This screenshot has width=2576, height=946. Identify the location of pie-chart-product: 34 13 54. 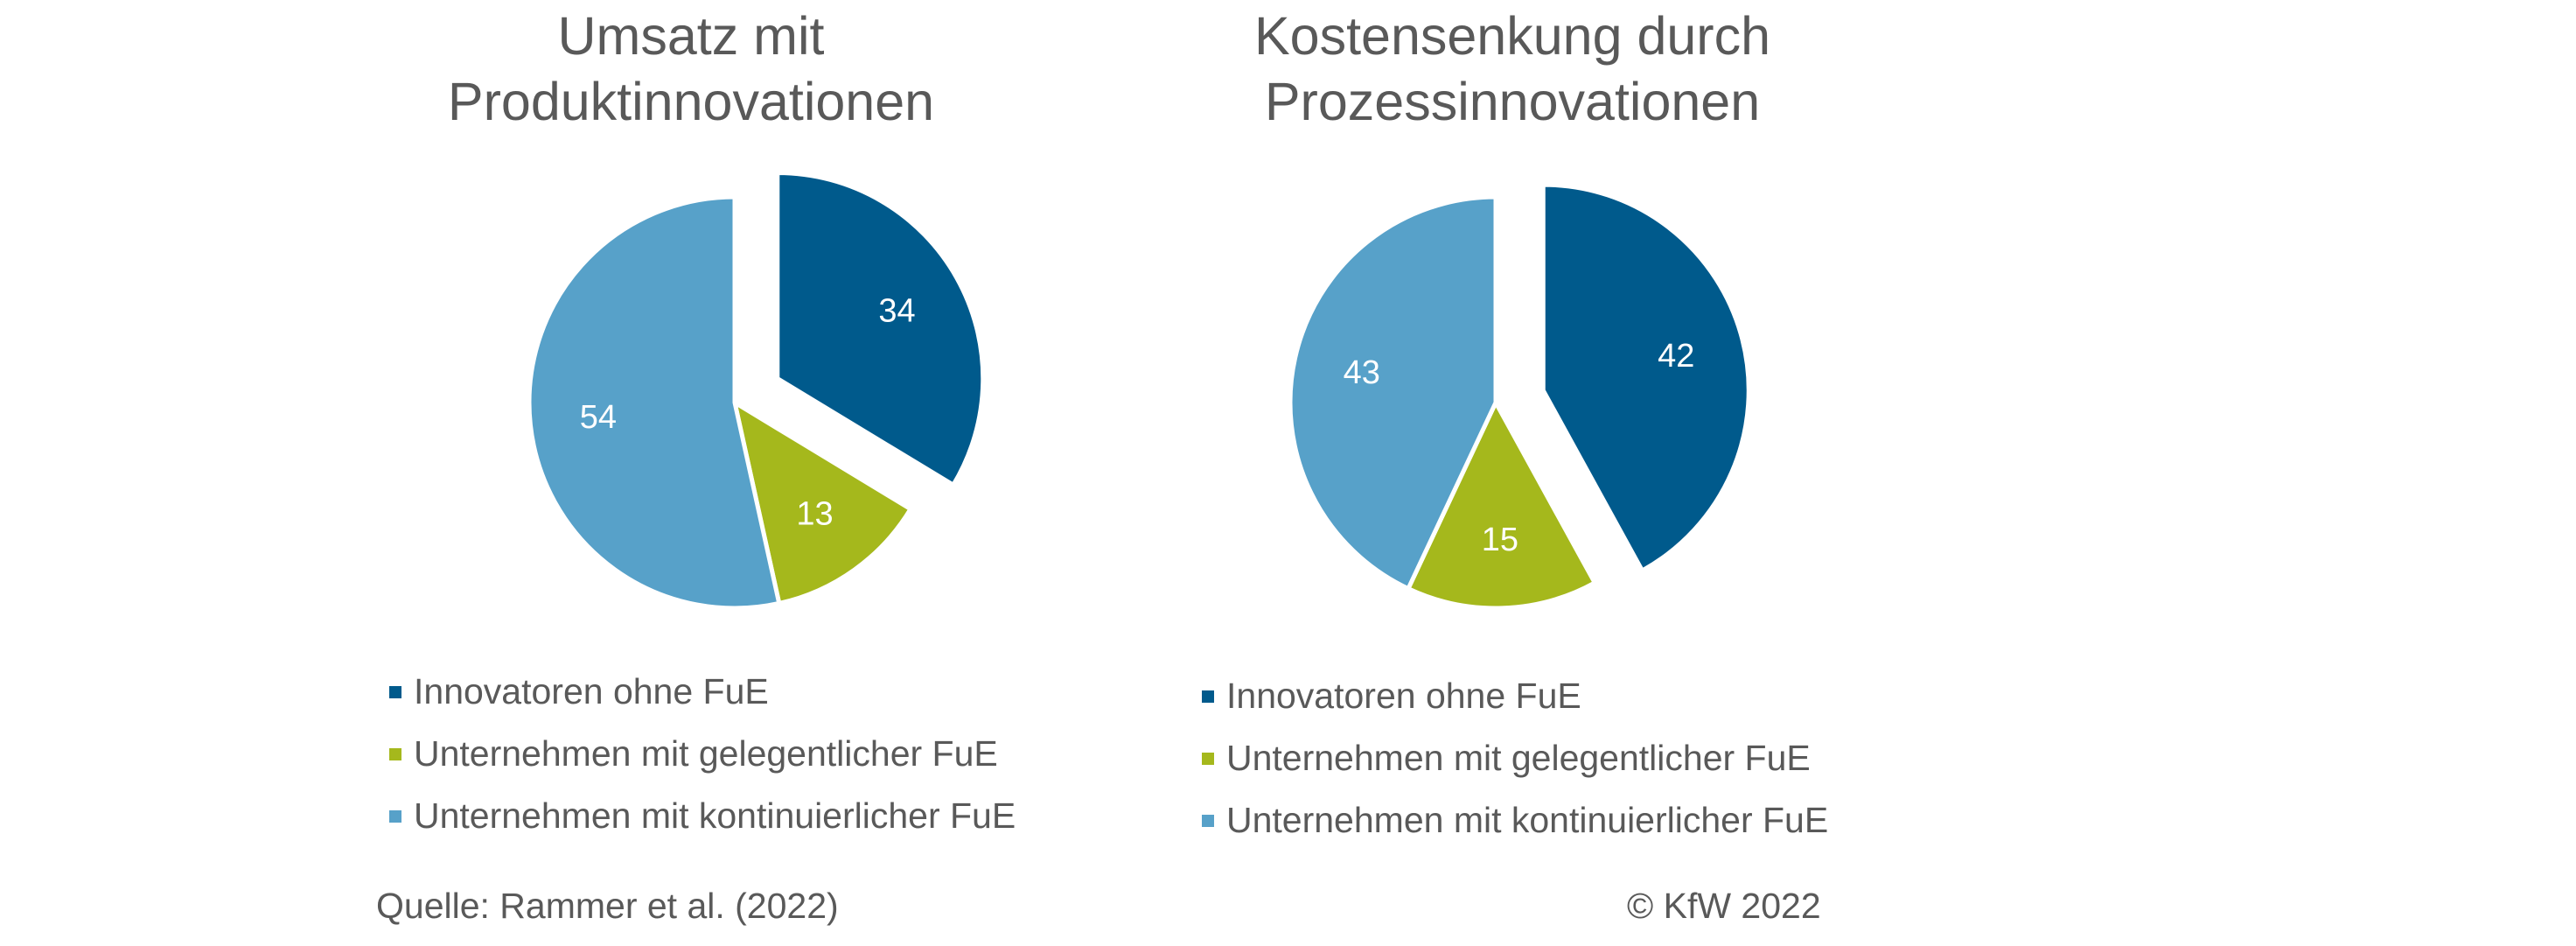
(756, 391).